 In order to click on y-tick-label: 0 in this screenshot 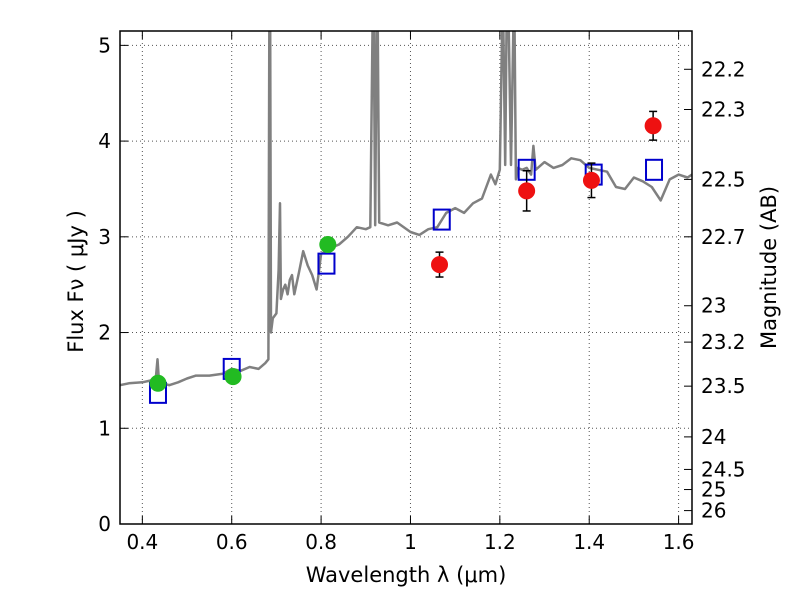, I will do `click(104, 524)`.